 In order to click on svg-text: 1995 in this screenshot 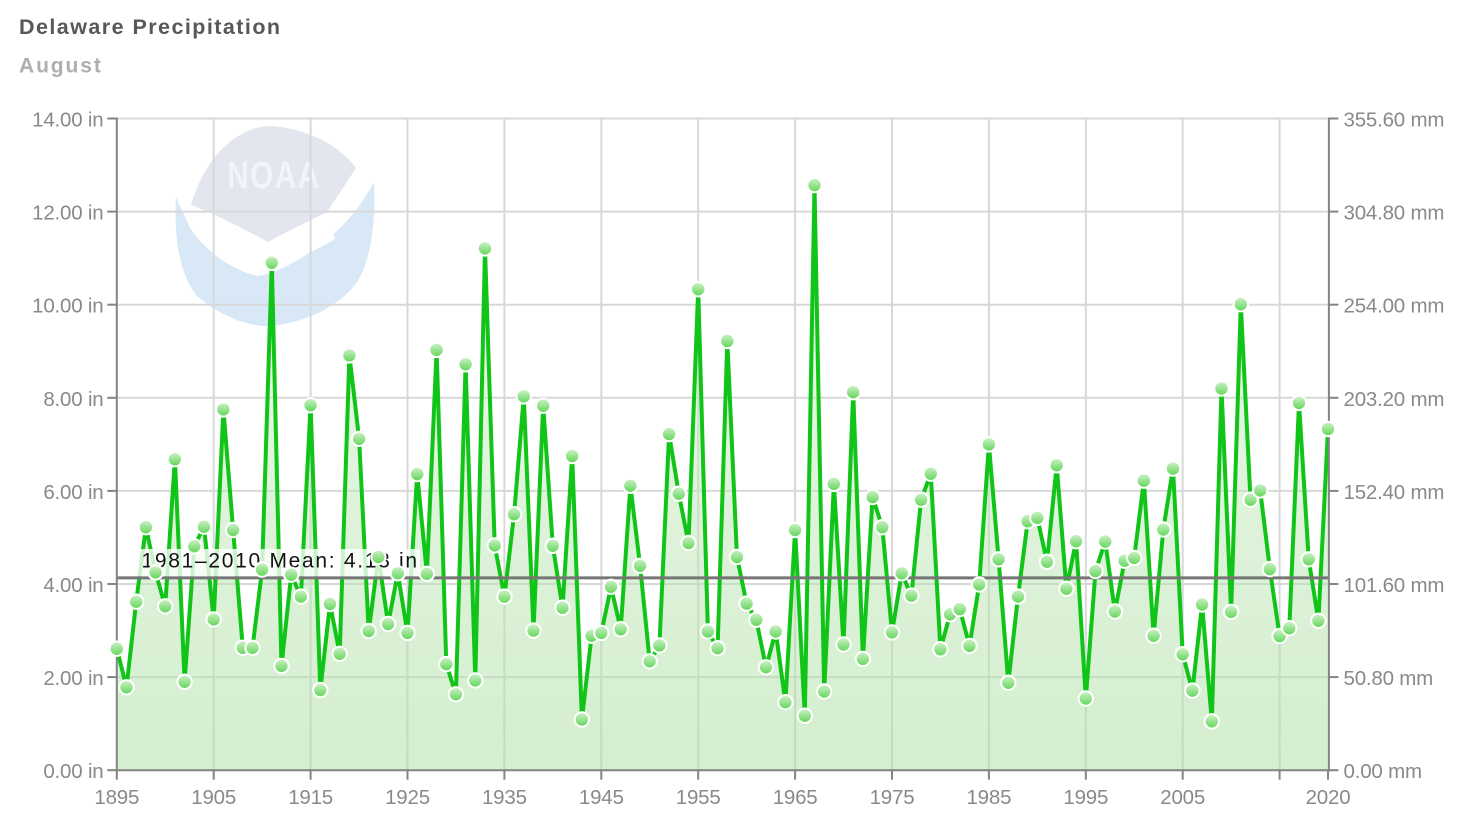, I will do `click(1085, 797)`.